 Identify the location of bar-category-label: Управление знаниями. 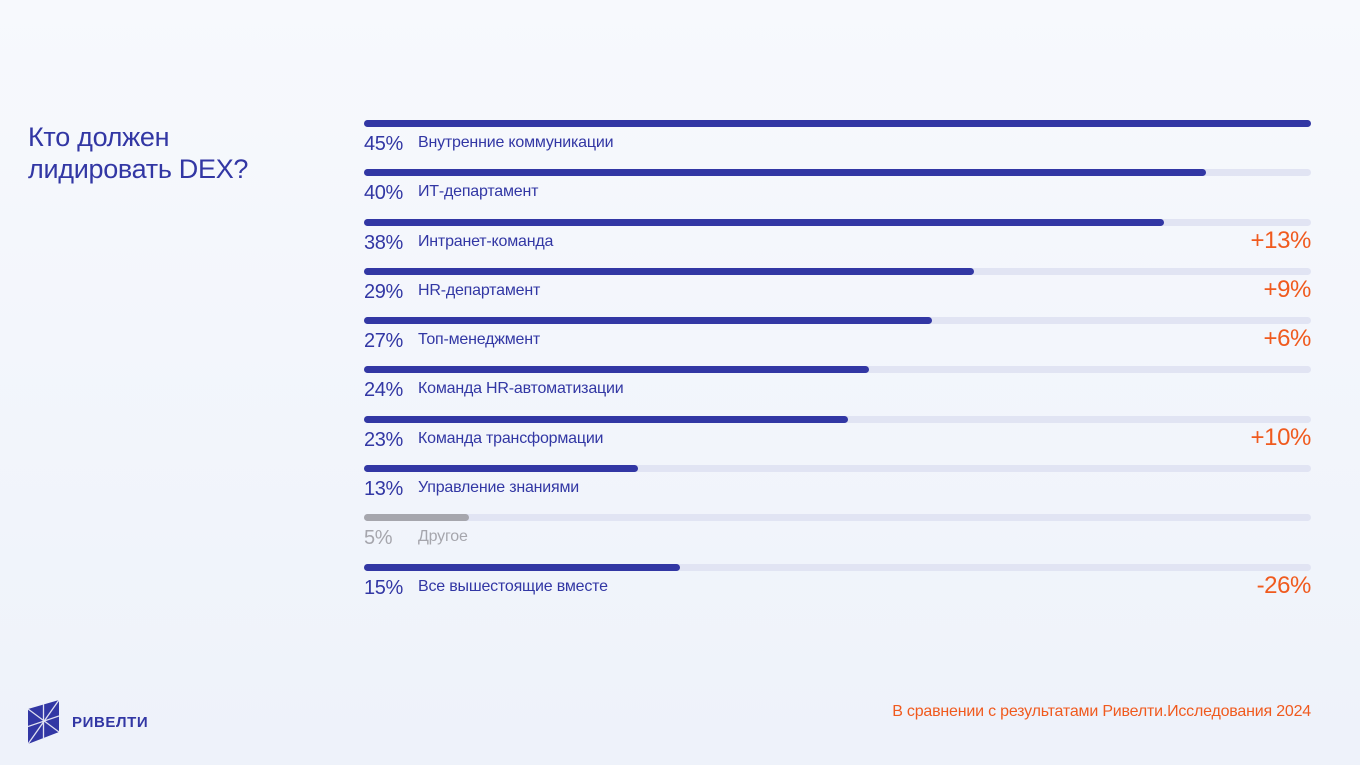
(499, 488).